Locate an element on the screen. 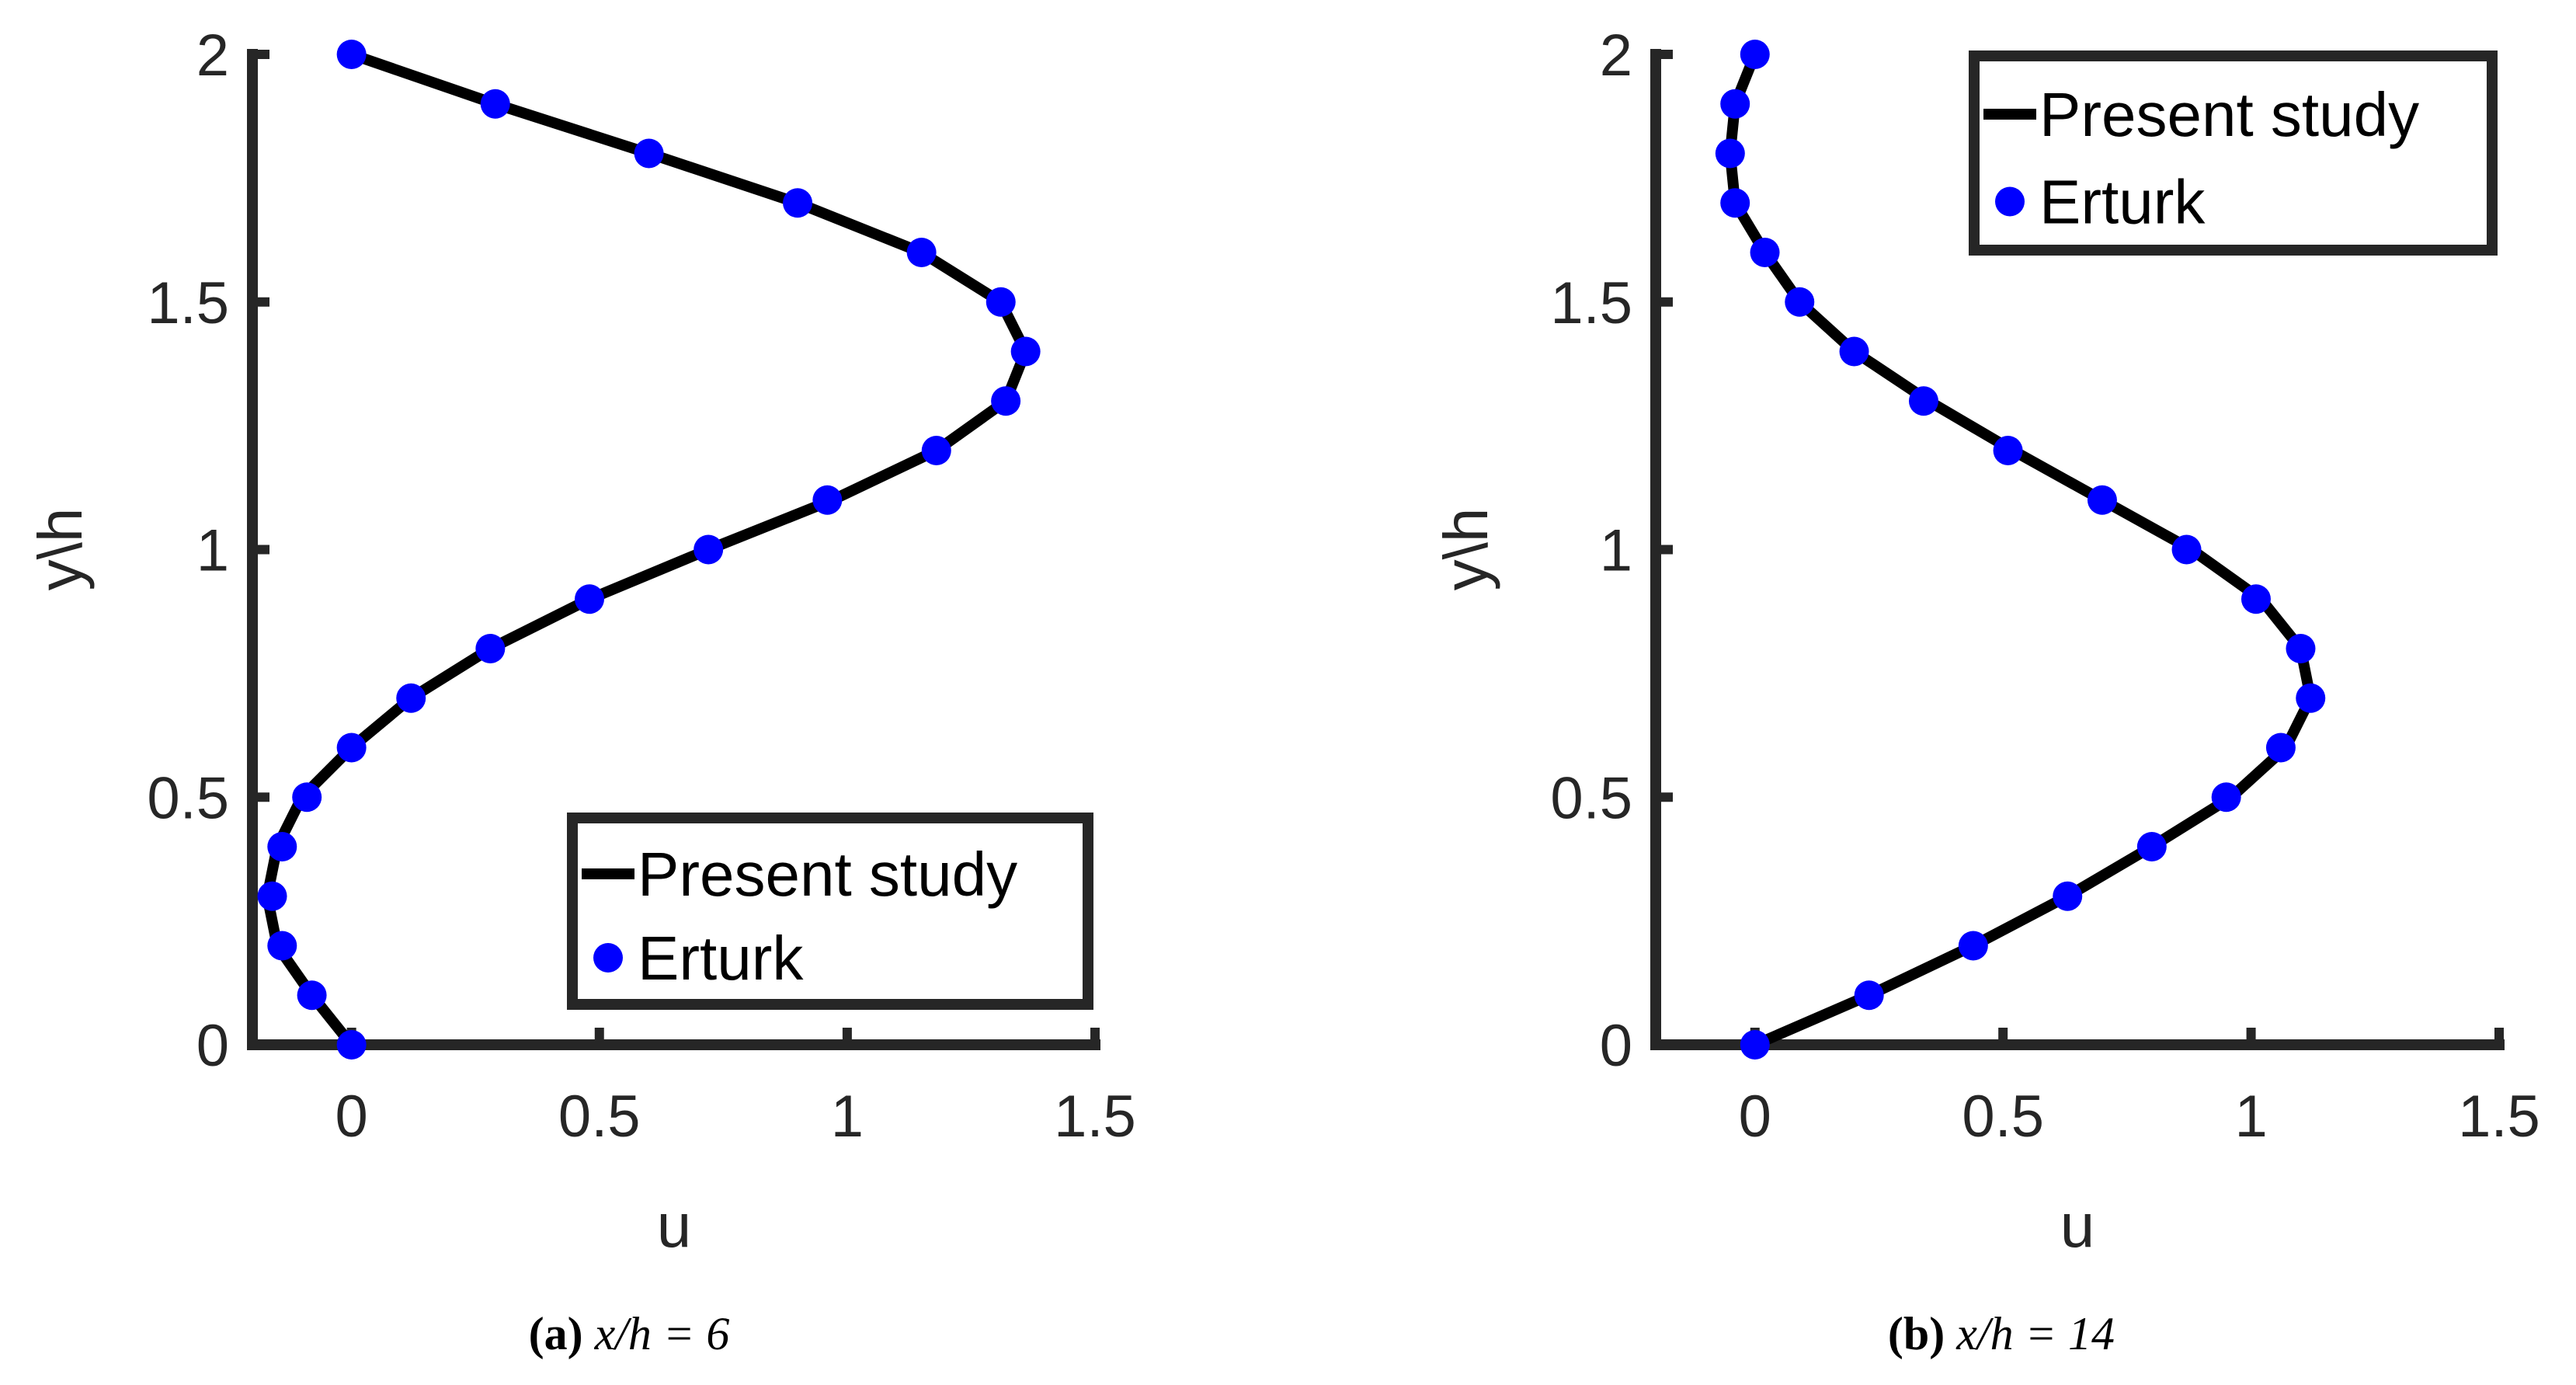 This screenshot has height=1385, width=2576. panel-caption: (a) x/h = 6 is located at coordinates (629, 1333).